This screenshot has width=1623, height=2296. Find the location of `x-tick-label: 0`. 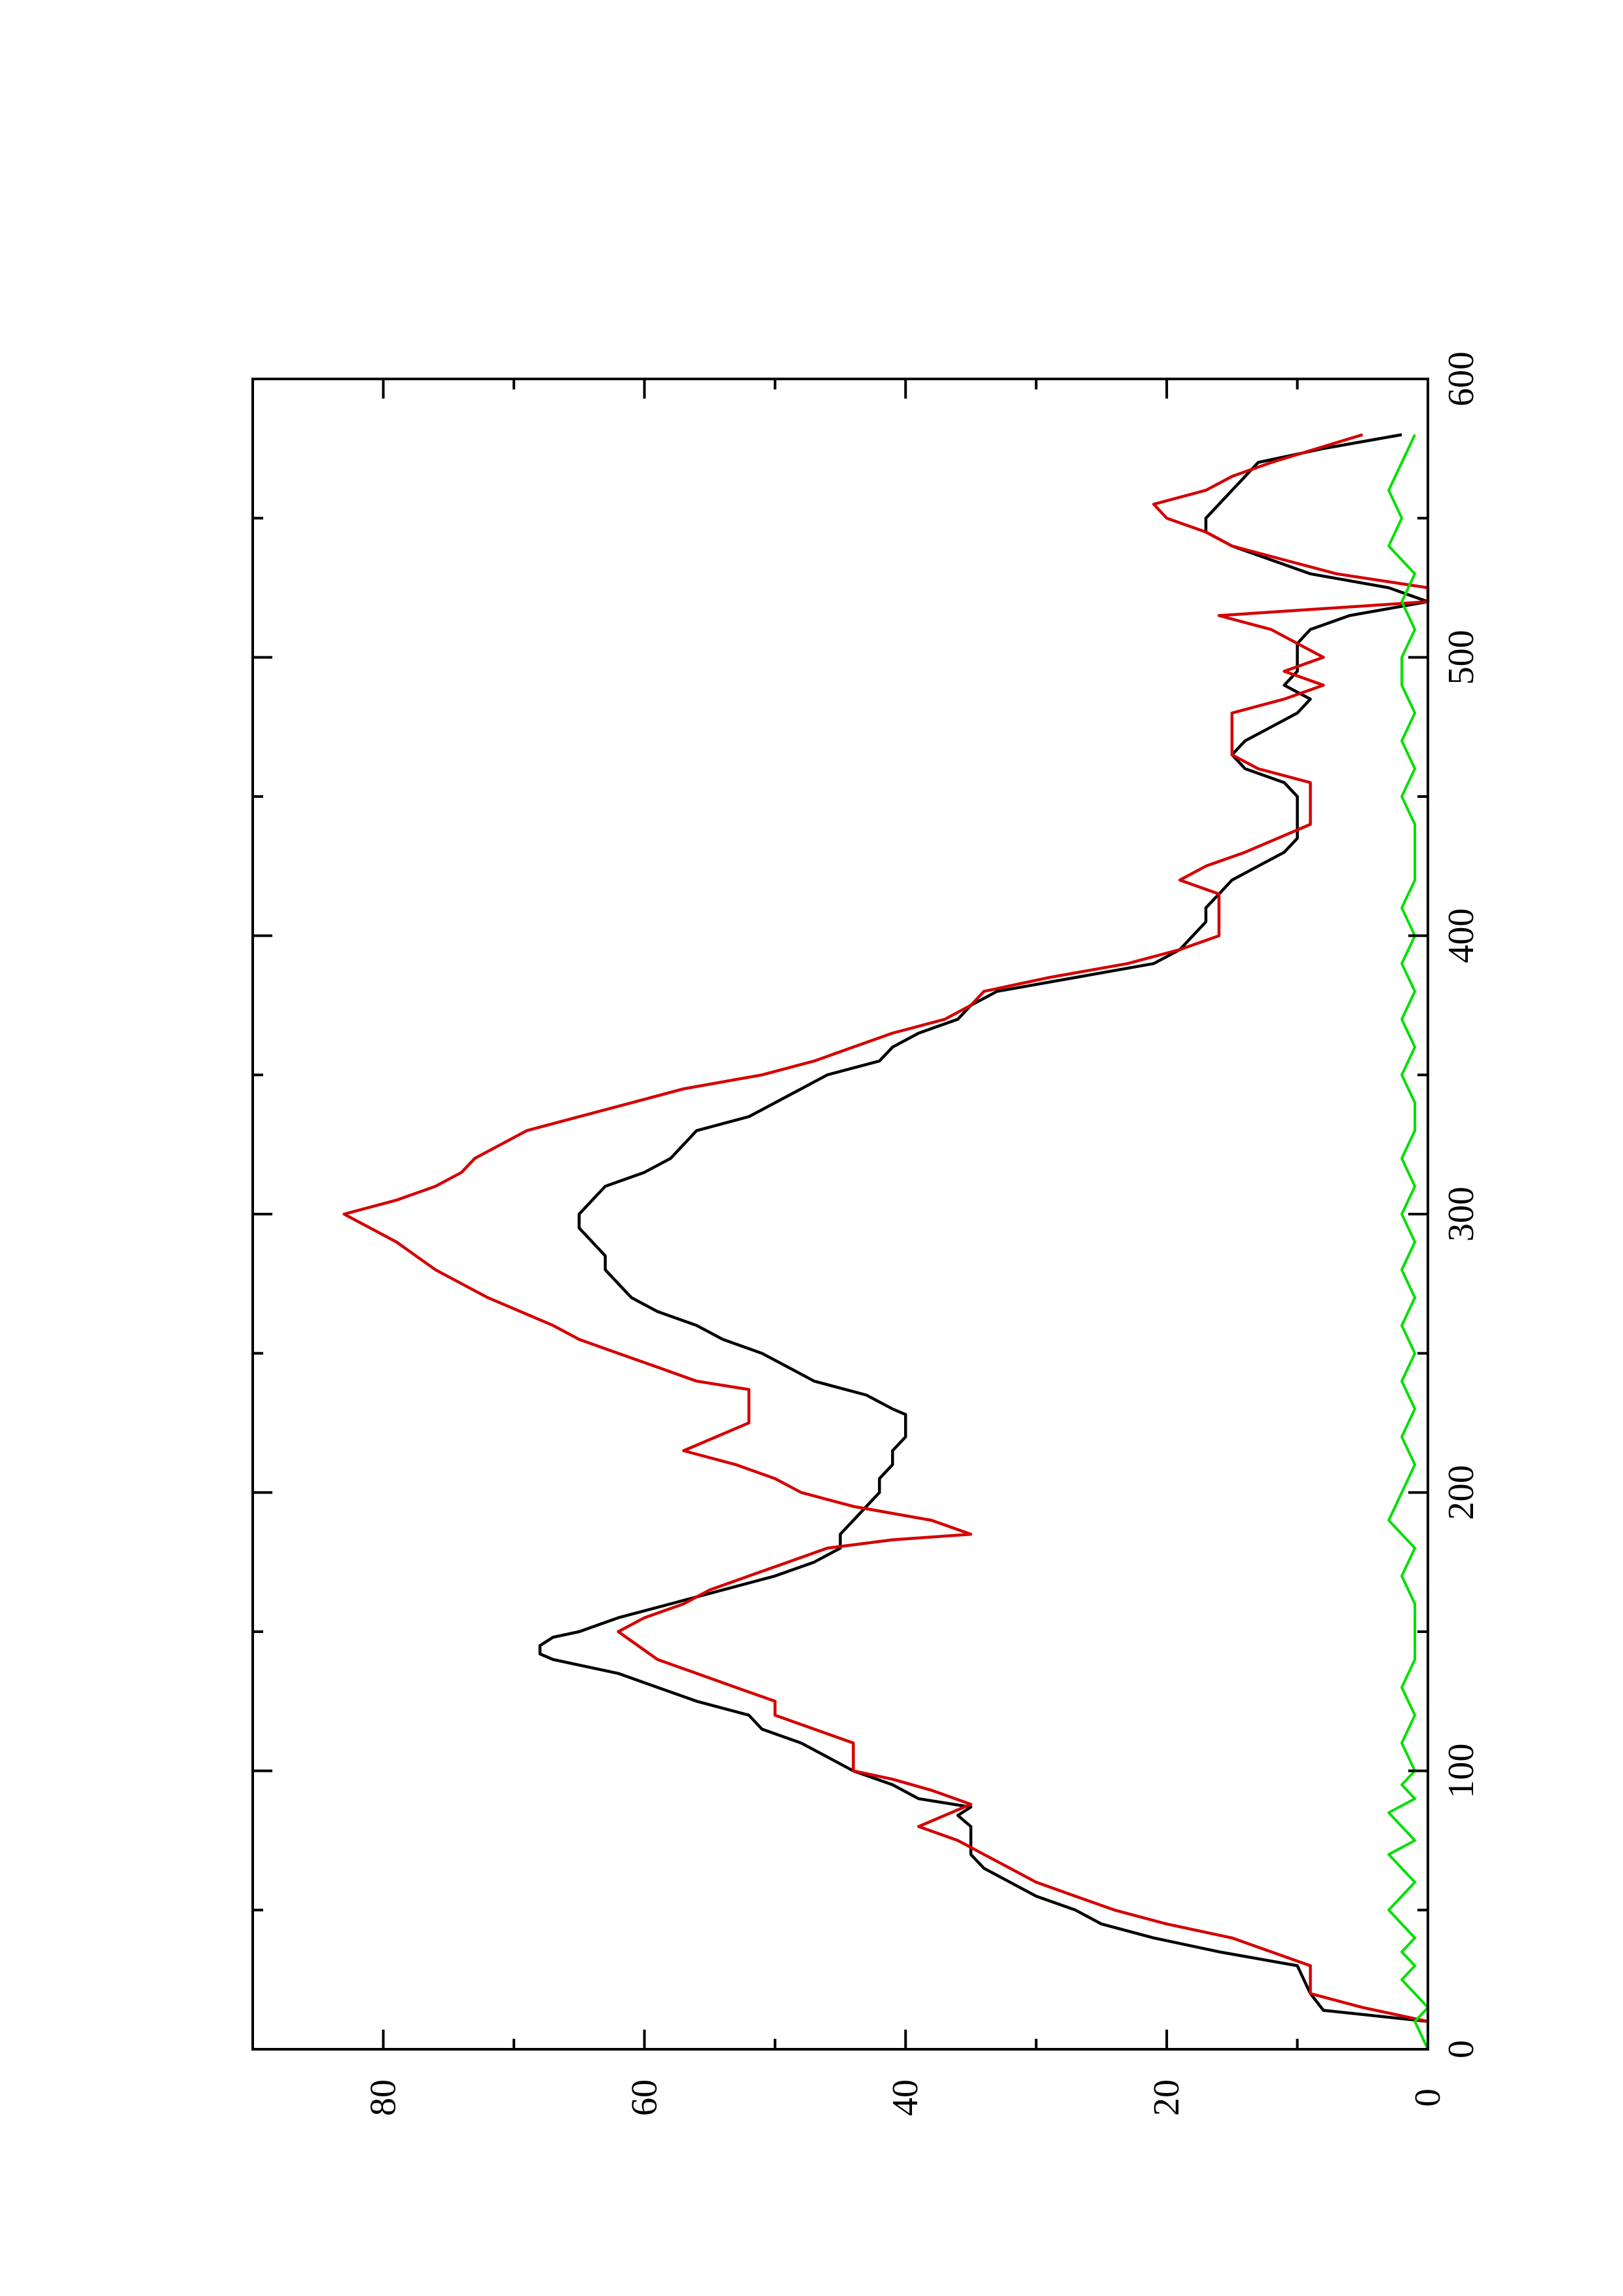

x-tick-label: 0 is located at coordinates (1461, 2049).